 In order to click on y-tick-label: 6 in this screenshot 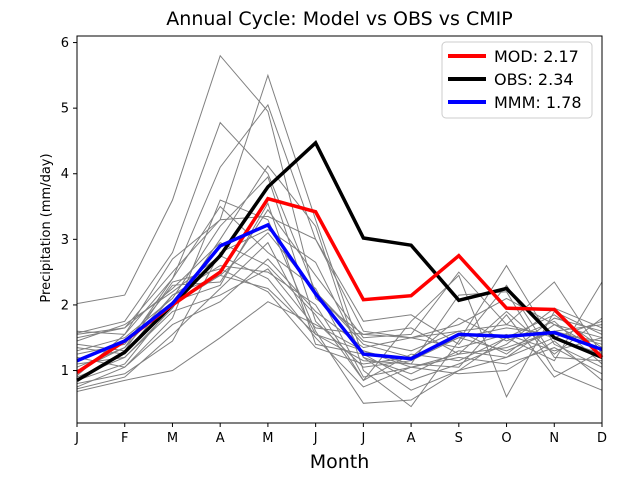, I will do `click(65, 43)`.